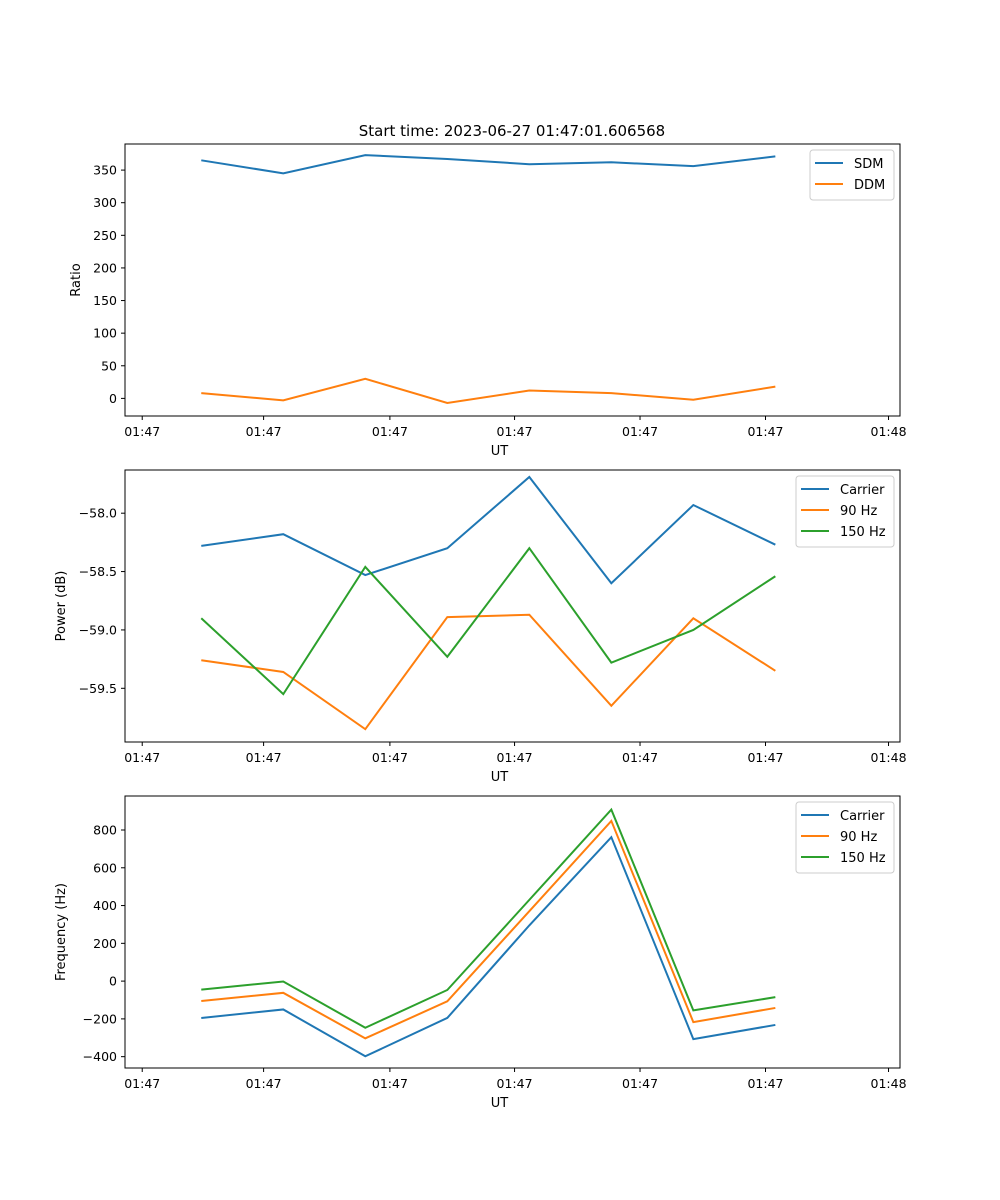 This screenshot has height=1200, width=1000. What do you see at coordinates (868, 164) in the screenshot?
I see `legend-label: SDM` at bounding box center [868, 164].